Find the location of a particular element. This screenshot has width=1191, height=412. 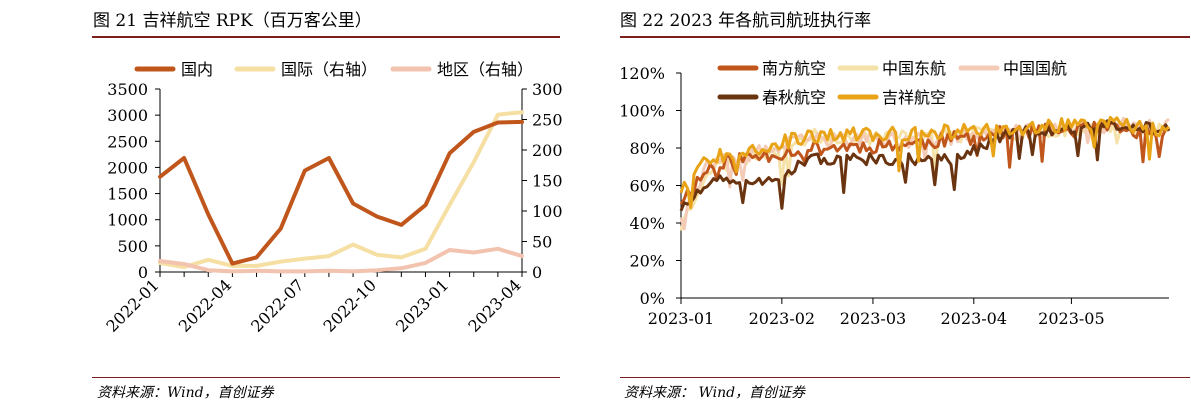

y-tick-label: 0% is located at coordinates (652, 298).